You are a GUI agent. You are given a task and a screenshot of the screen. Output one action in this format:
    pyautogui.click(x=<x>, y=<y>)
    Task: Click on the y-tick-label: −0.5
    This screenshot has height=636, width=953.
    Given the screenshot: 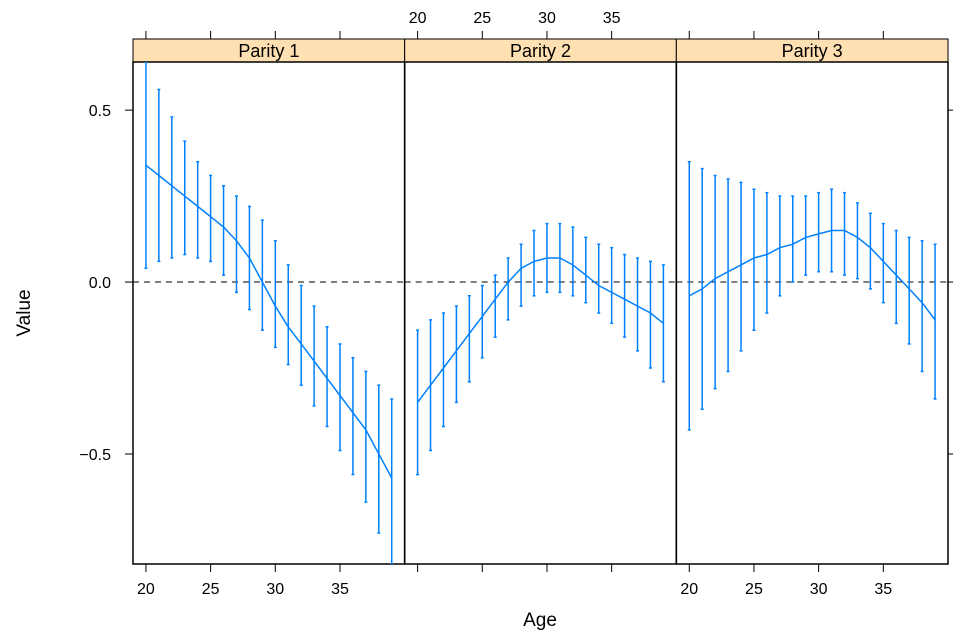 What is the action you would take?
    pyautogui.click(x=95, y=455)
    